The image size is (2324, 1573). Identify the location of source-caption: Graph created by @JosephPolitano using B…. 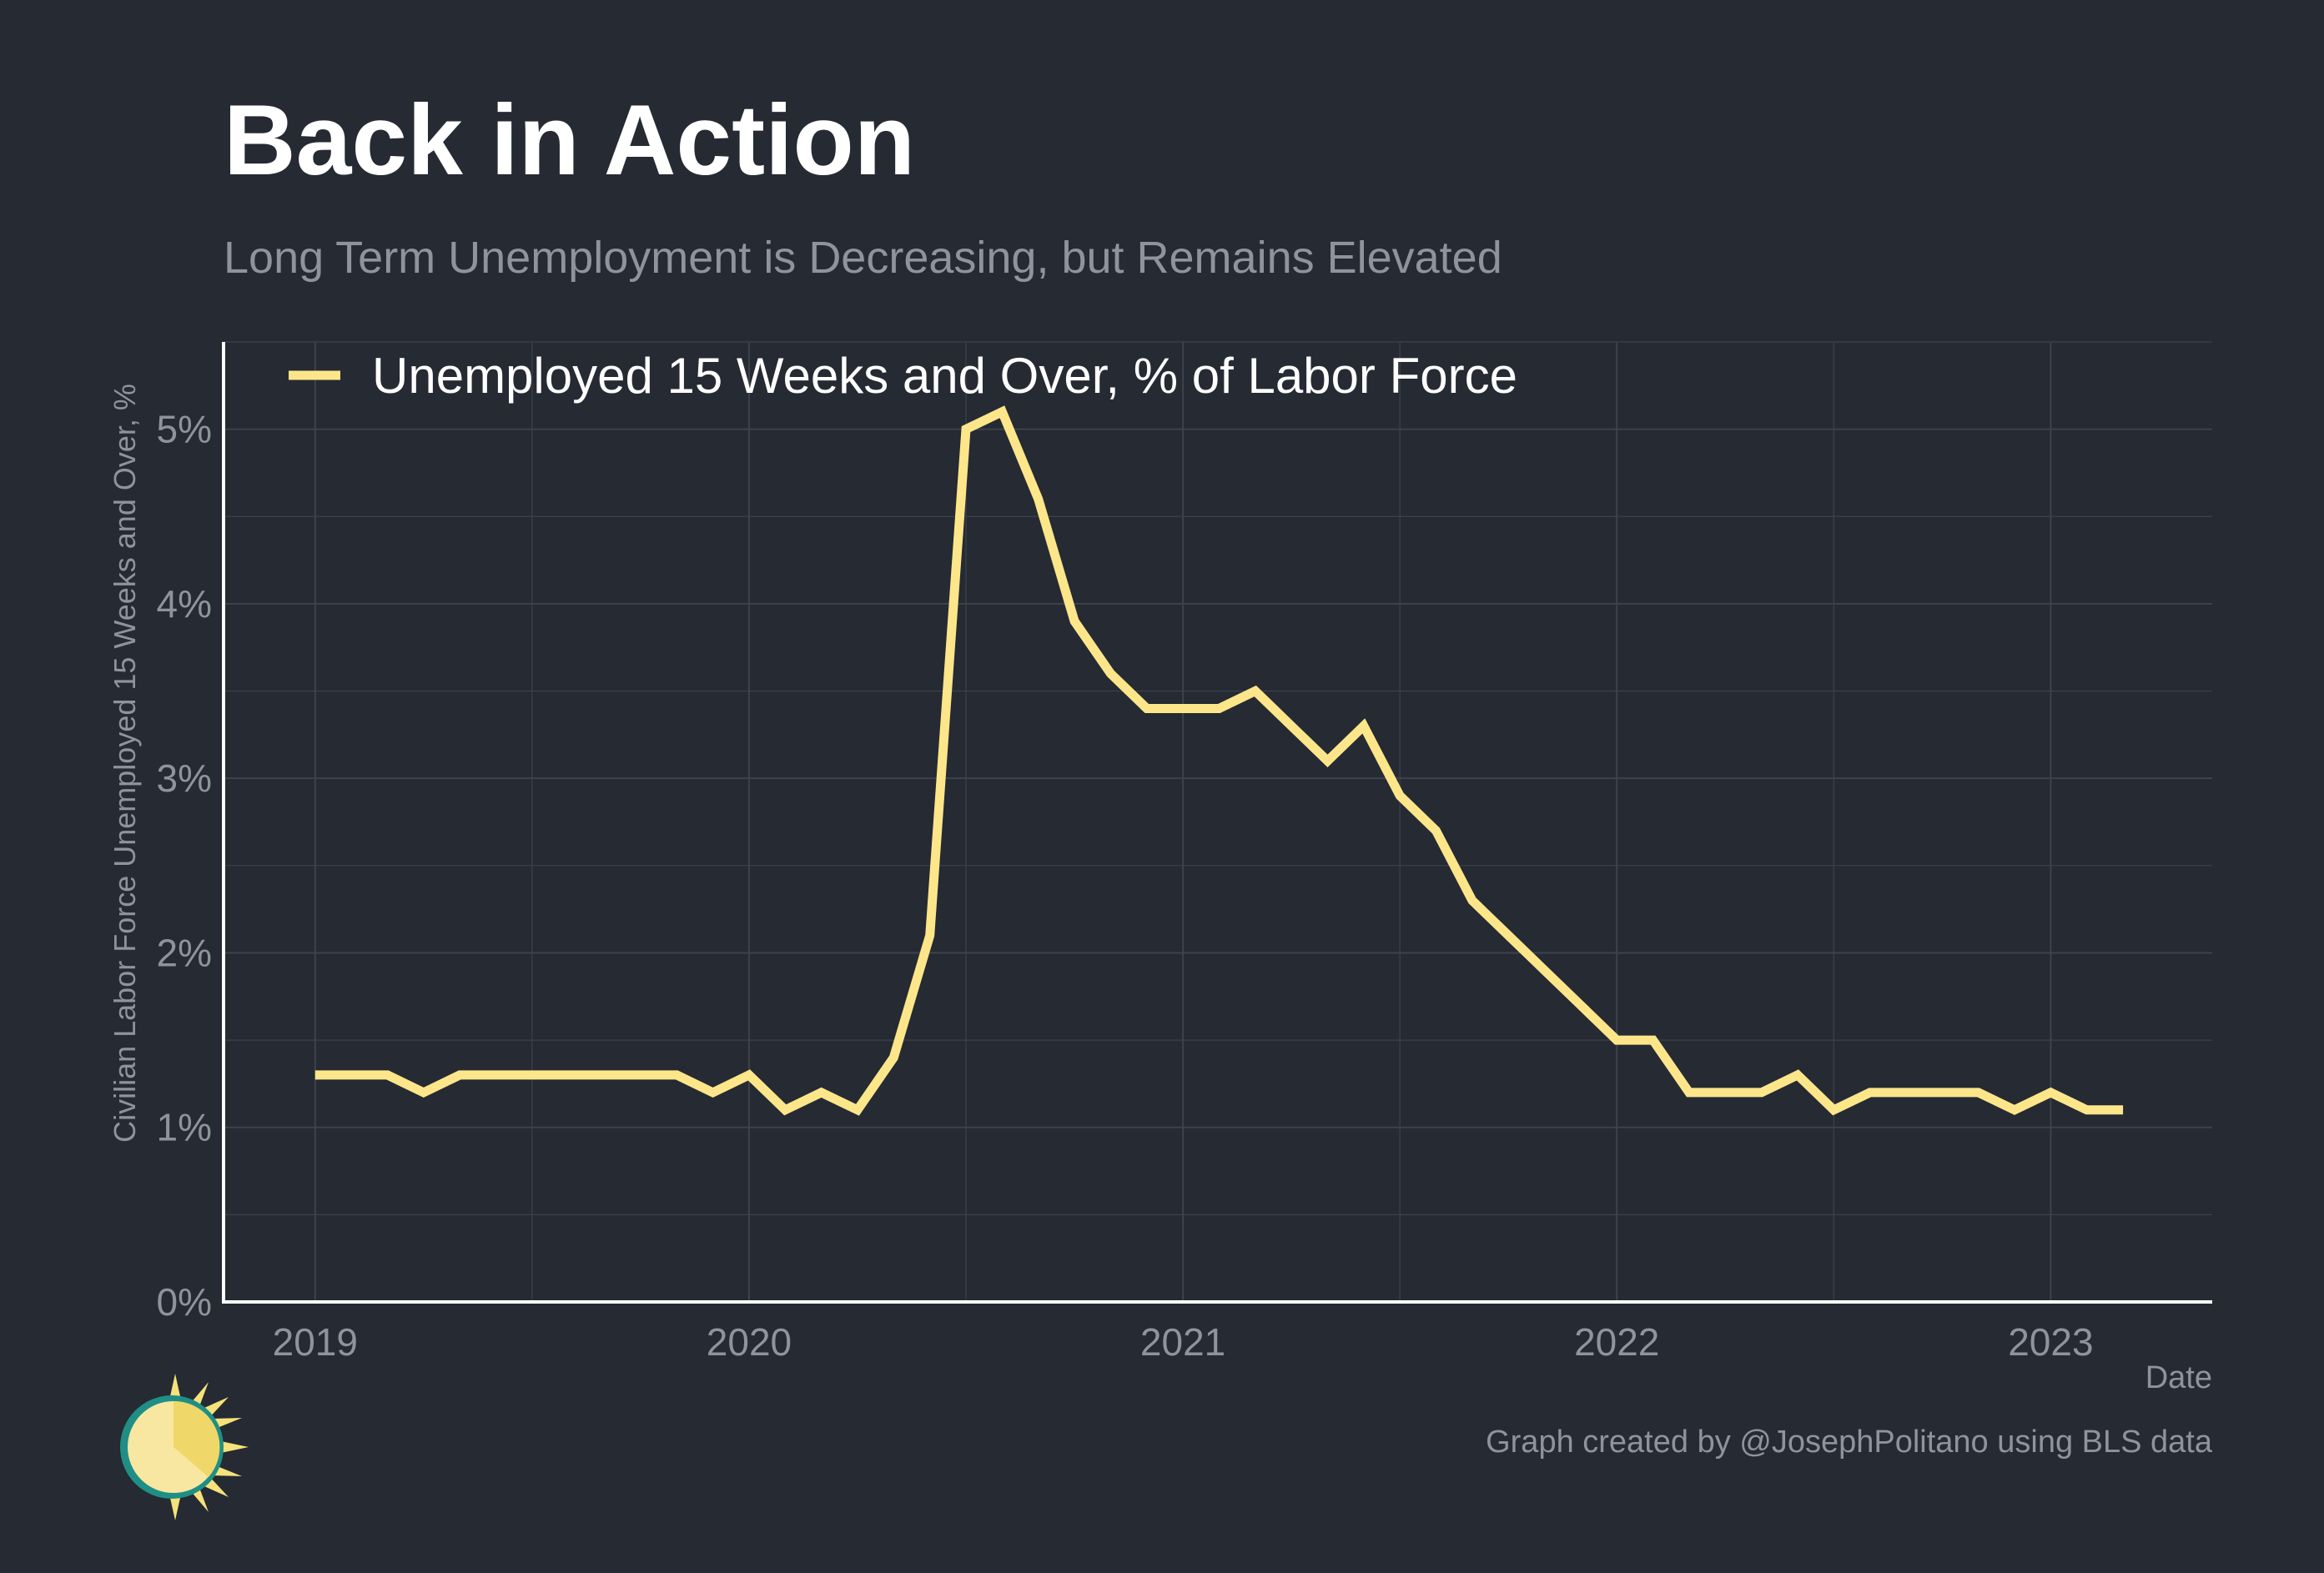
(1849, 1443).